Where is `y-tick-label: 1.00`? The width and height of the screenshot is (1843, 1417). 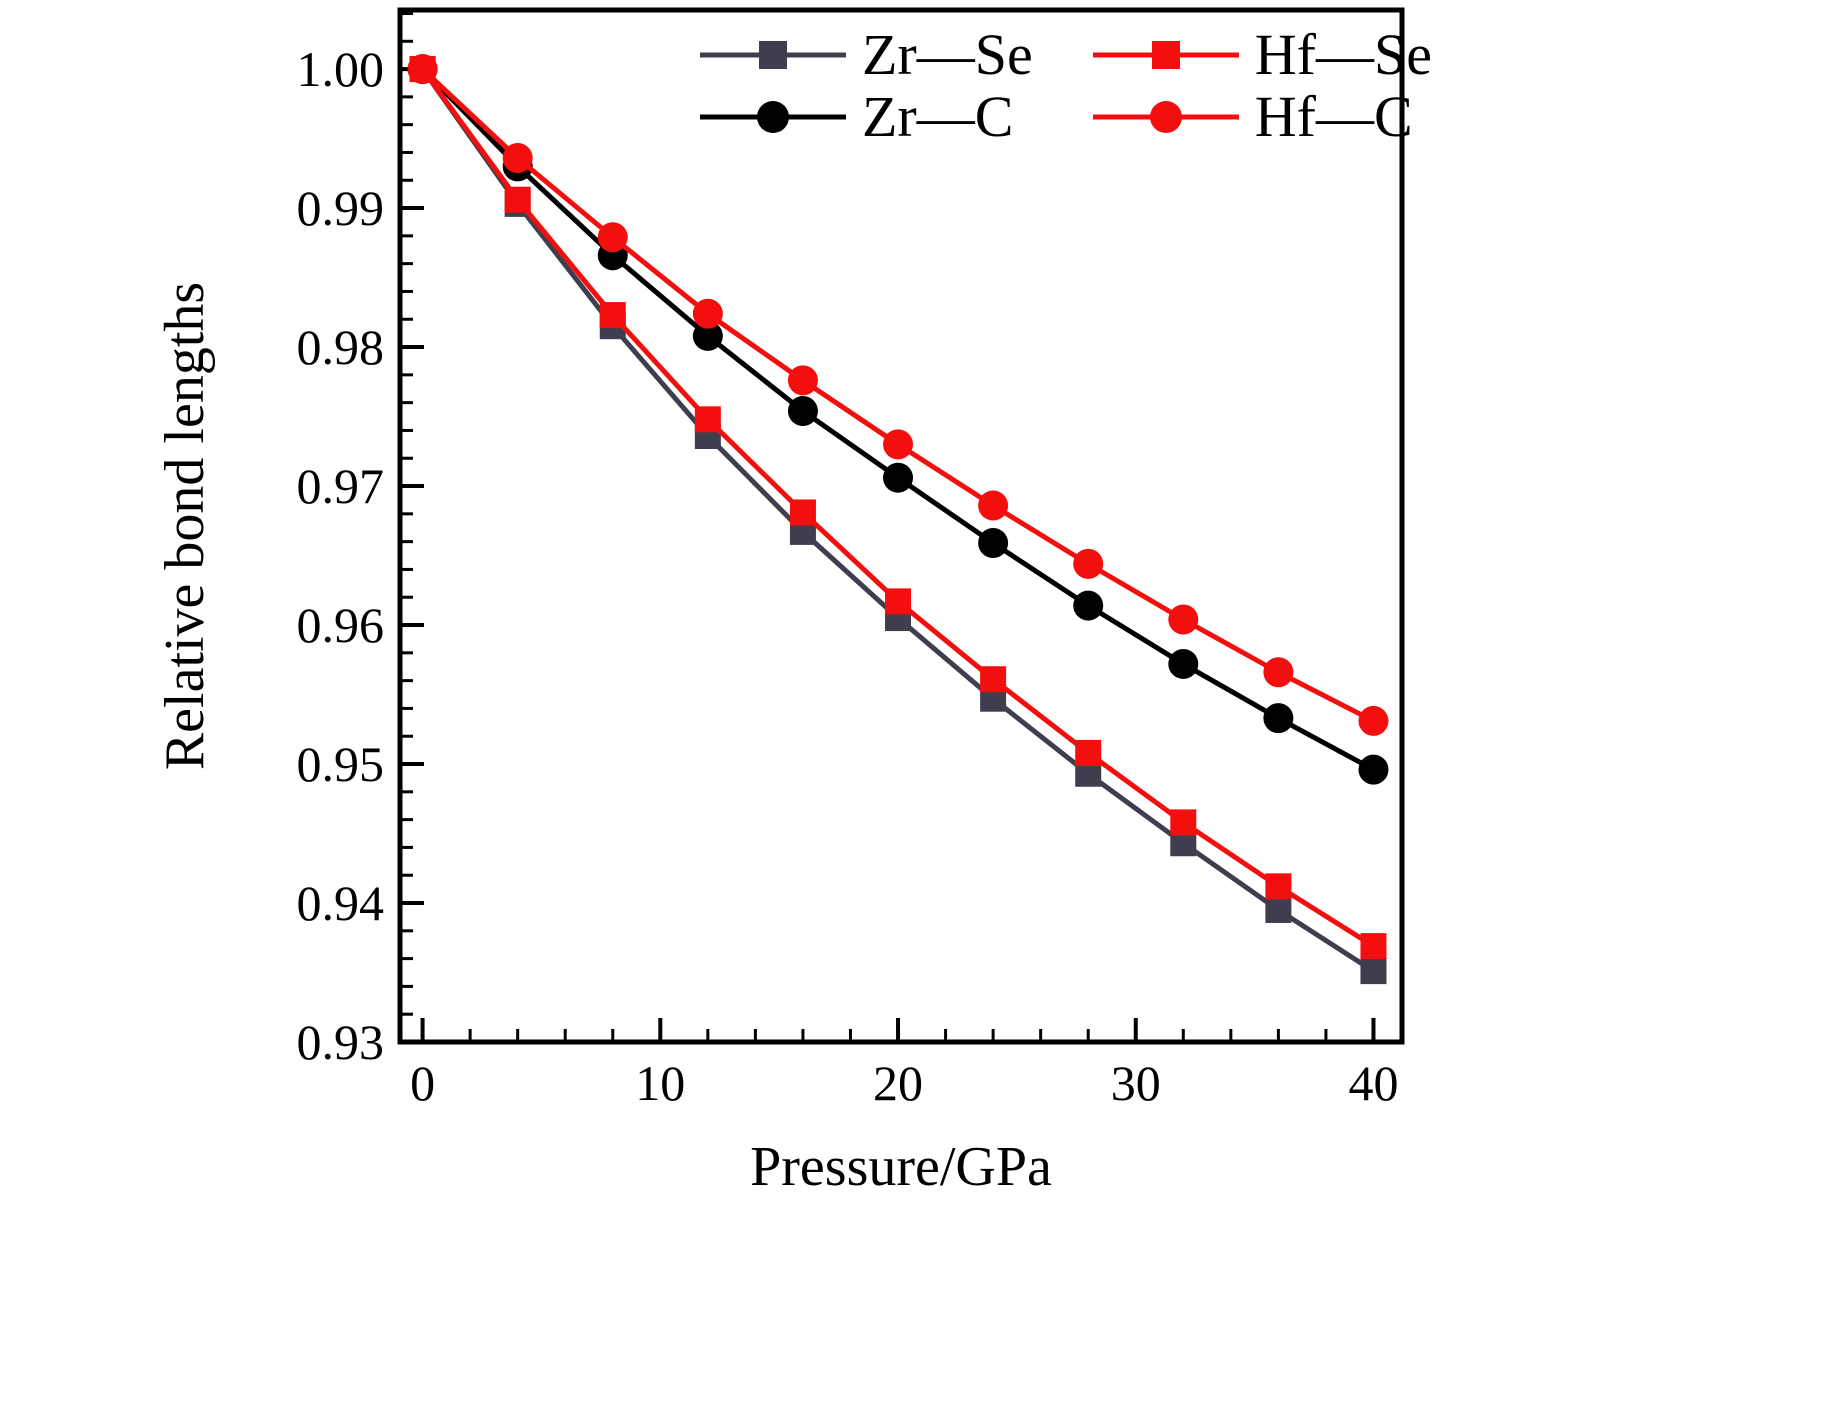
y-tick-label: 1.00 is located at coordinates (341, 69).